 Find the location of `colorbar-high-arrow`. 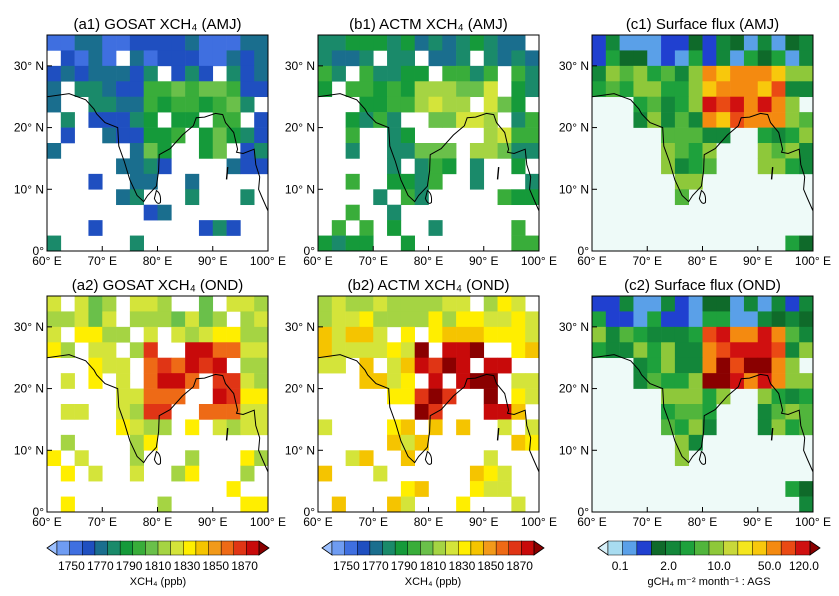

colorbar-high-arrow is located at coordinates (539, 548).